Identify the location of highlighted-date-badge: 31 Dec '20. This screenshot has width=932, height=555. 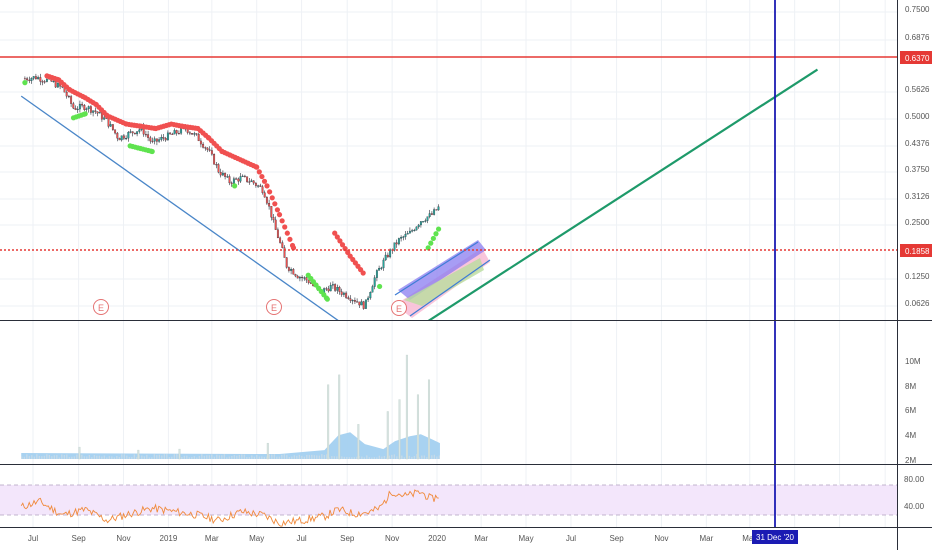
(775, 537).